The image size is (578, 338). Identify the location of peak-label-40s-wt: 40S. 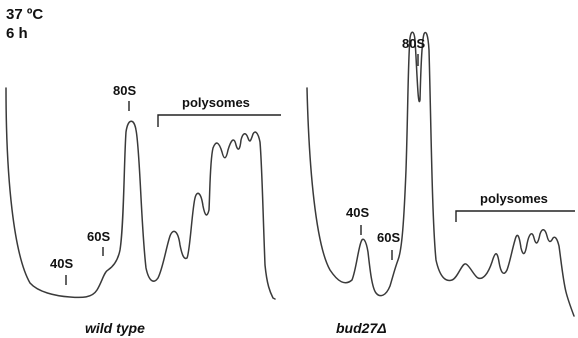
(61, 263).